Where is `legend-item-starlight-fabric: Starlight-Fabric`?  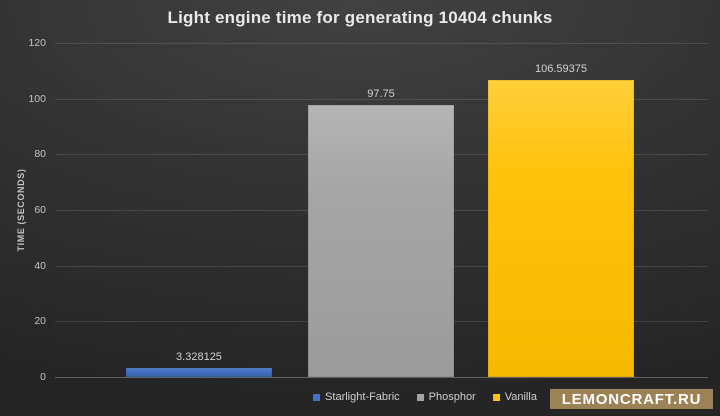 legend-item-starlight-fabric: Starlight-Fabric is located at coordinates (356, 397).